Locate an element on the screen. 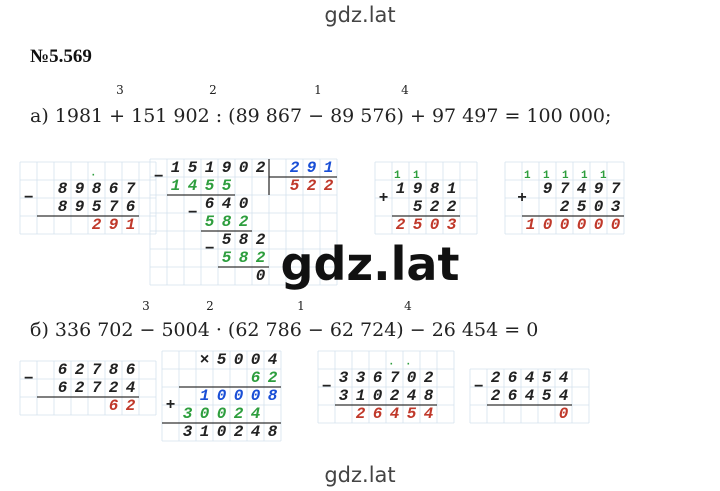 This screenshot has height=491, width=720. carry-mark: 11 is located at coordinates (413, 176).